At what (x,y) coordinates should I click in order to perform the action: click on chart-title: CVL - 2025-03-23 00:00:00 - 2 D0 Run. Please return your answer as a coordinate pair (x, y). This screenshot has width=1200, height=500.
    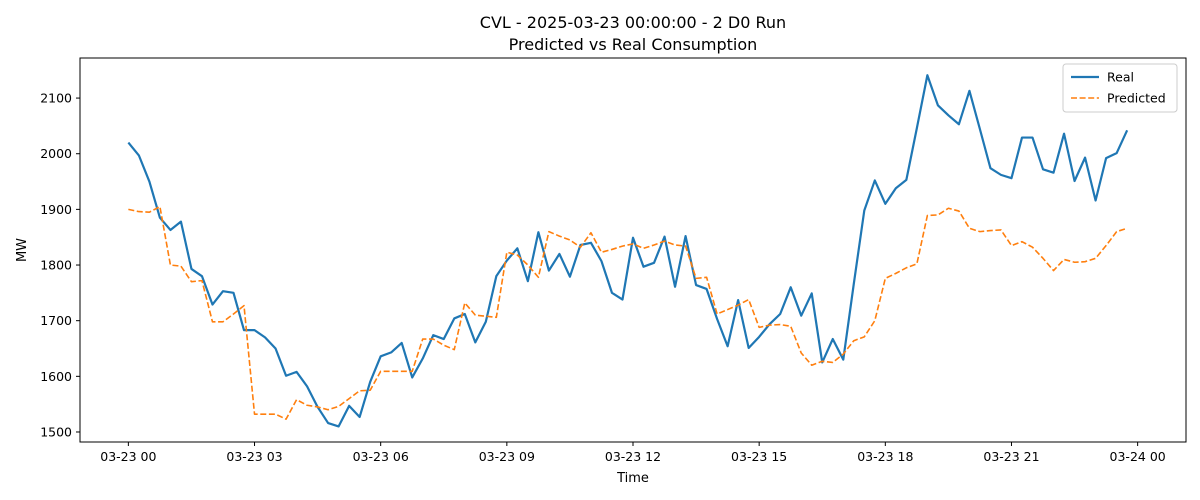
    Looking at the image, I should click on (633, 22).